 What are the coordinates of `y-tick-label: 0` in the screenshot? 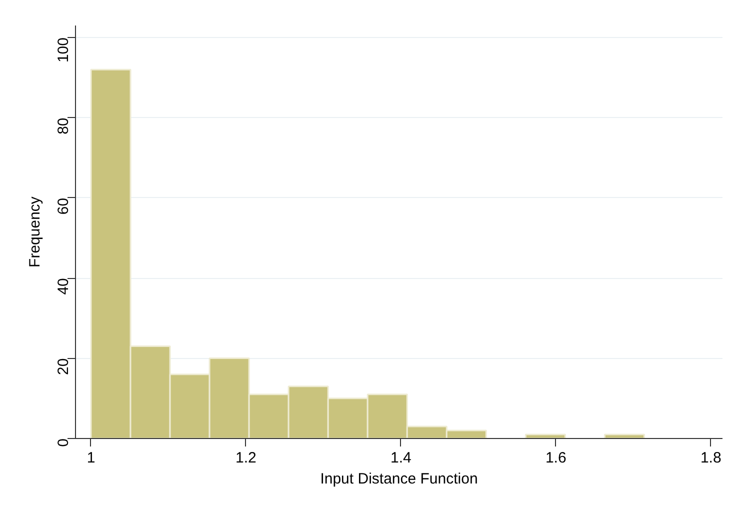 It's located at (63, 442).